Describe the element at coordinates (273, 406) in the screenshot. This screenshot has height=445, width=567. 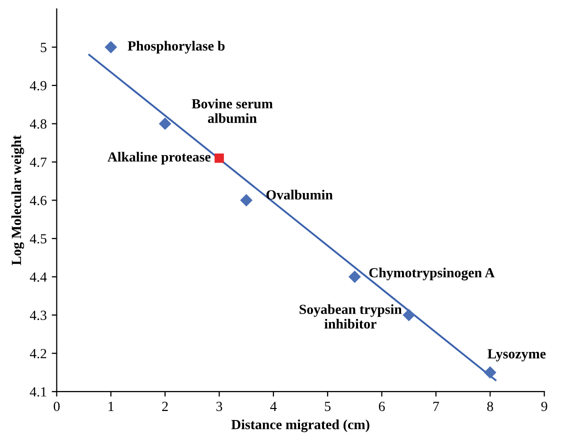
I see `x-tick-label: 4` at that location.